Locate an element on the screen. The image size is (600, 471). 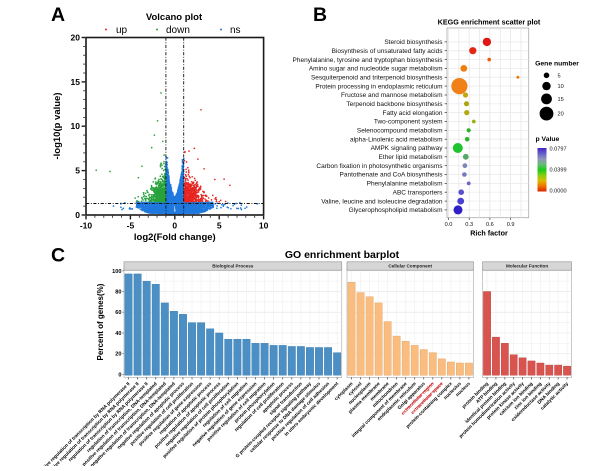
svg-text: Volcano plot is located at coordinates (174, 17).